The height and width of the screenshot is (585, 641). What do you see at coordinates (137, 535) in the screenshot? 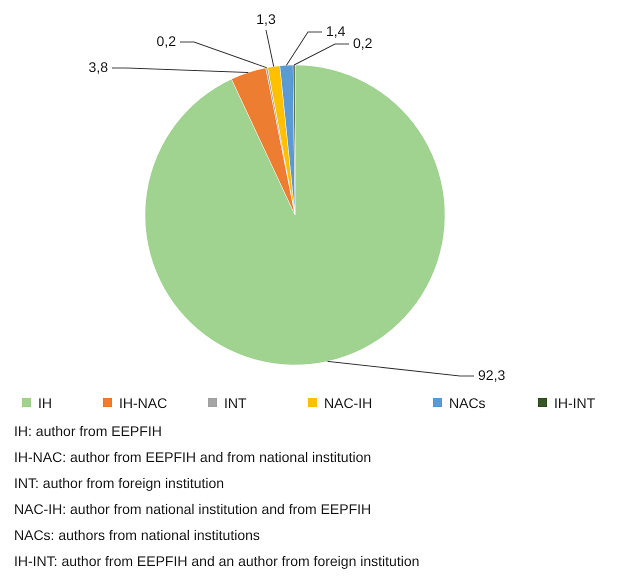
I see `text: NACs: authors from national institutions` at bounding box center [137, 535].